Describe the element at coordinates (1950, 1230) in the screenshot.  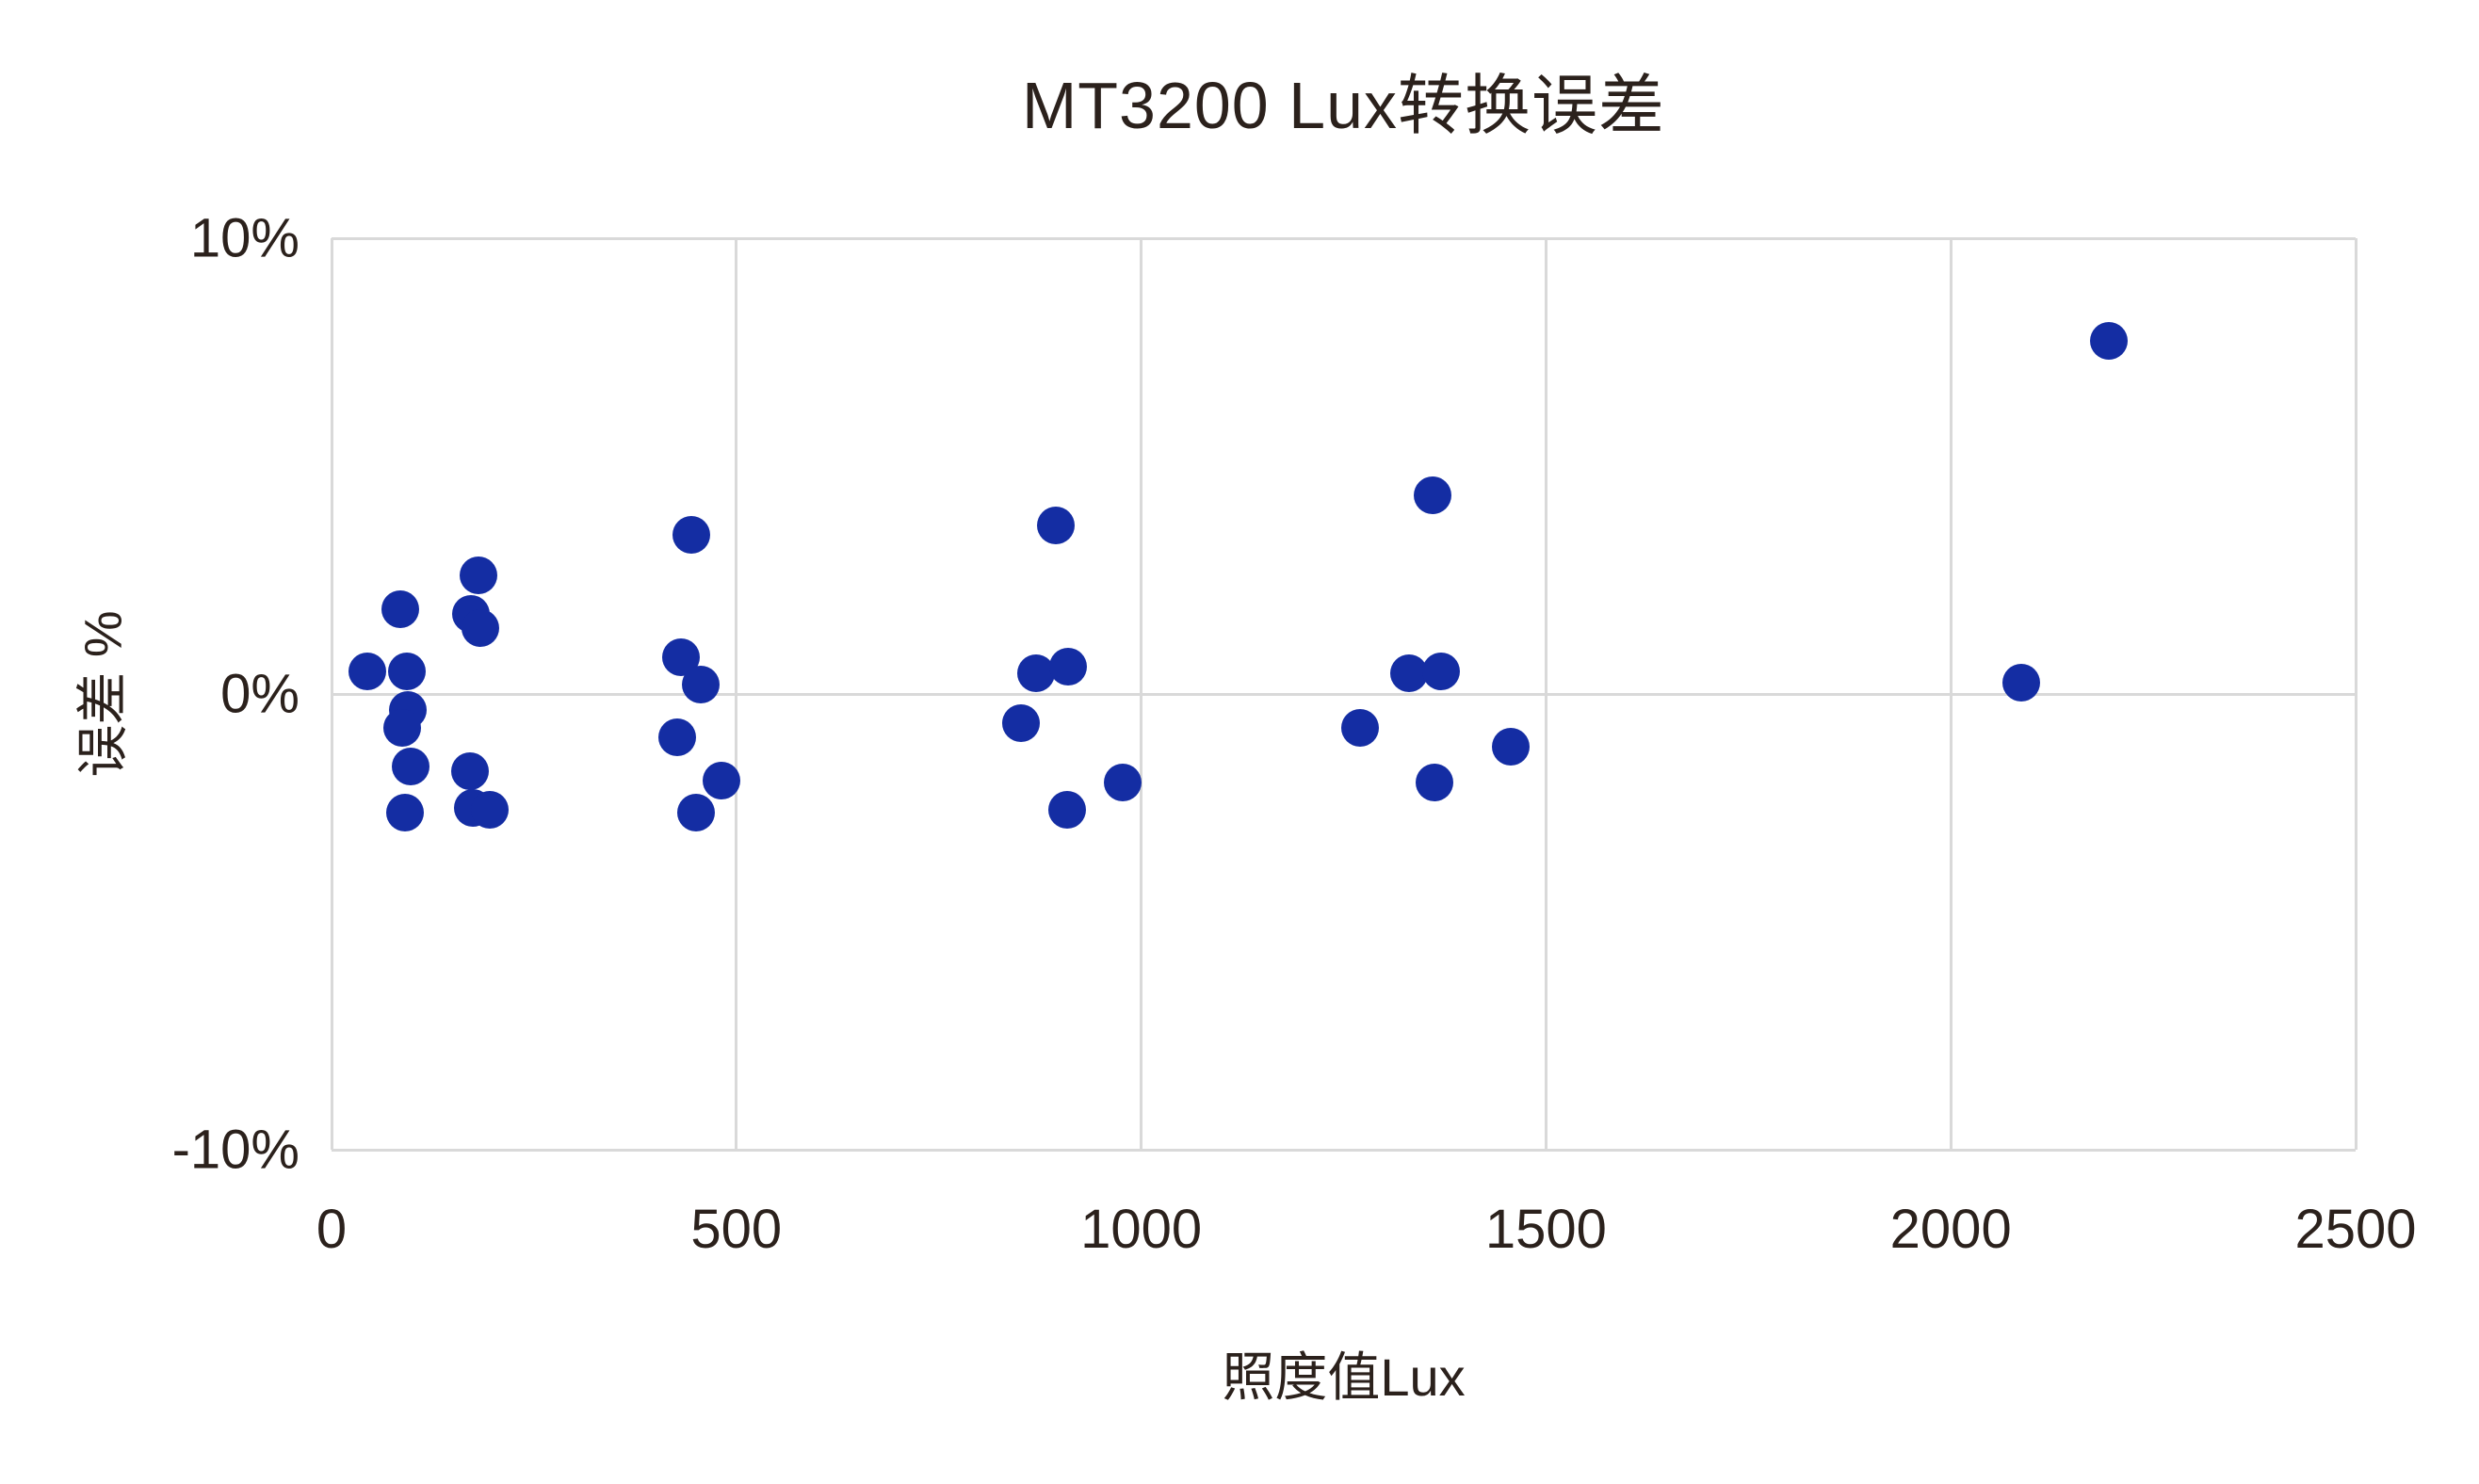
I see `x-tick-label: 2000` at that location.